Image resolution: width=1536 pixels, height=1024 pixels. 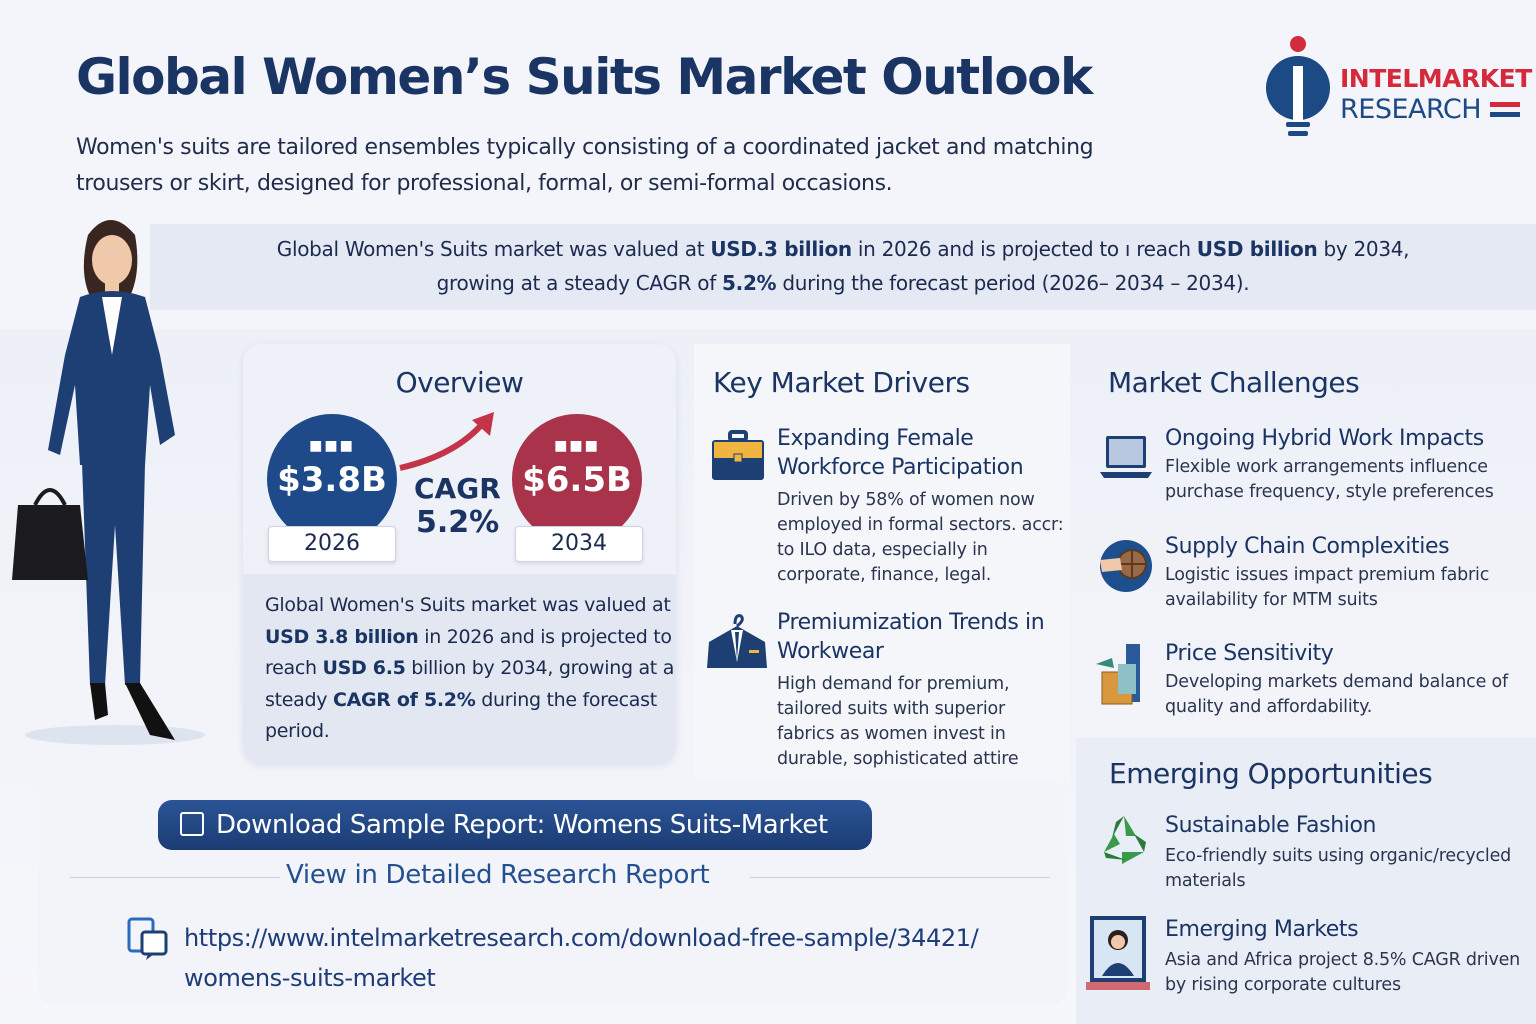 What do you see at coordinates (1126, 566) in the screenshot?
I see `globe-box-icon` at bounding box center [1126, 566].